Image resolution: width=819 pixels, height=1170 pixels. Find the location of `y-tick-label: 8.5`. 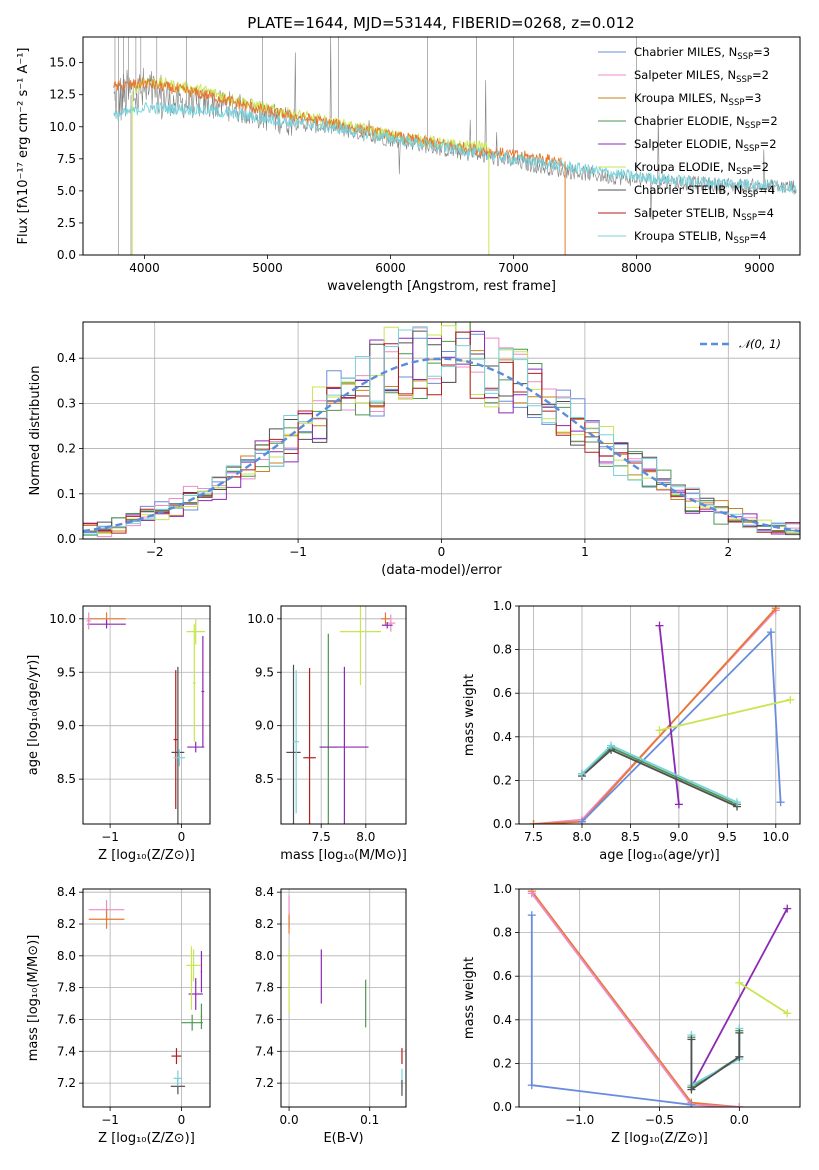

y-tick-label: 8.5 is located at coordinates (66, 779).